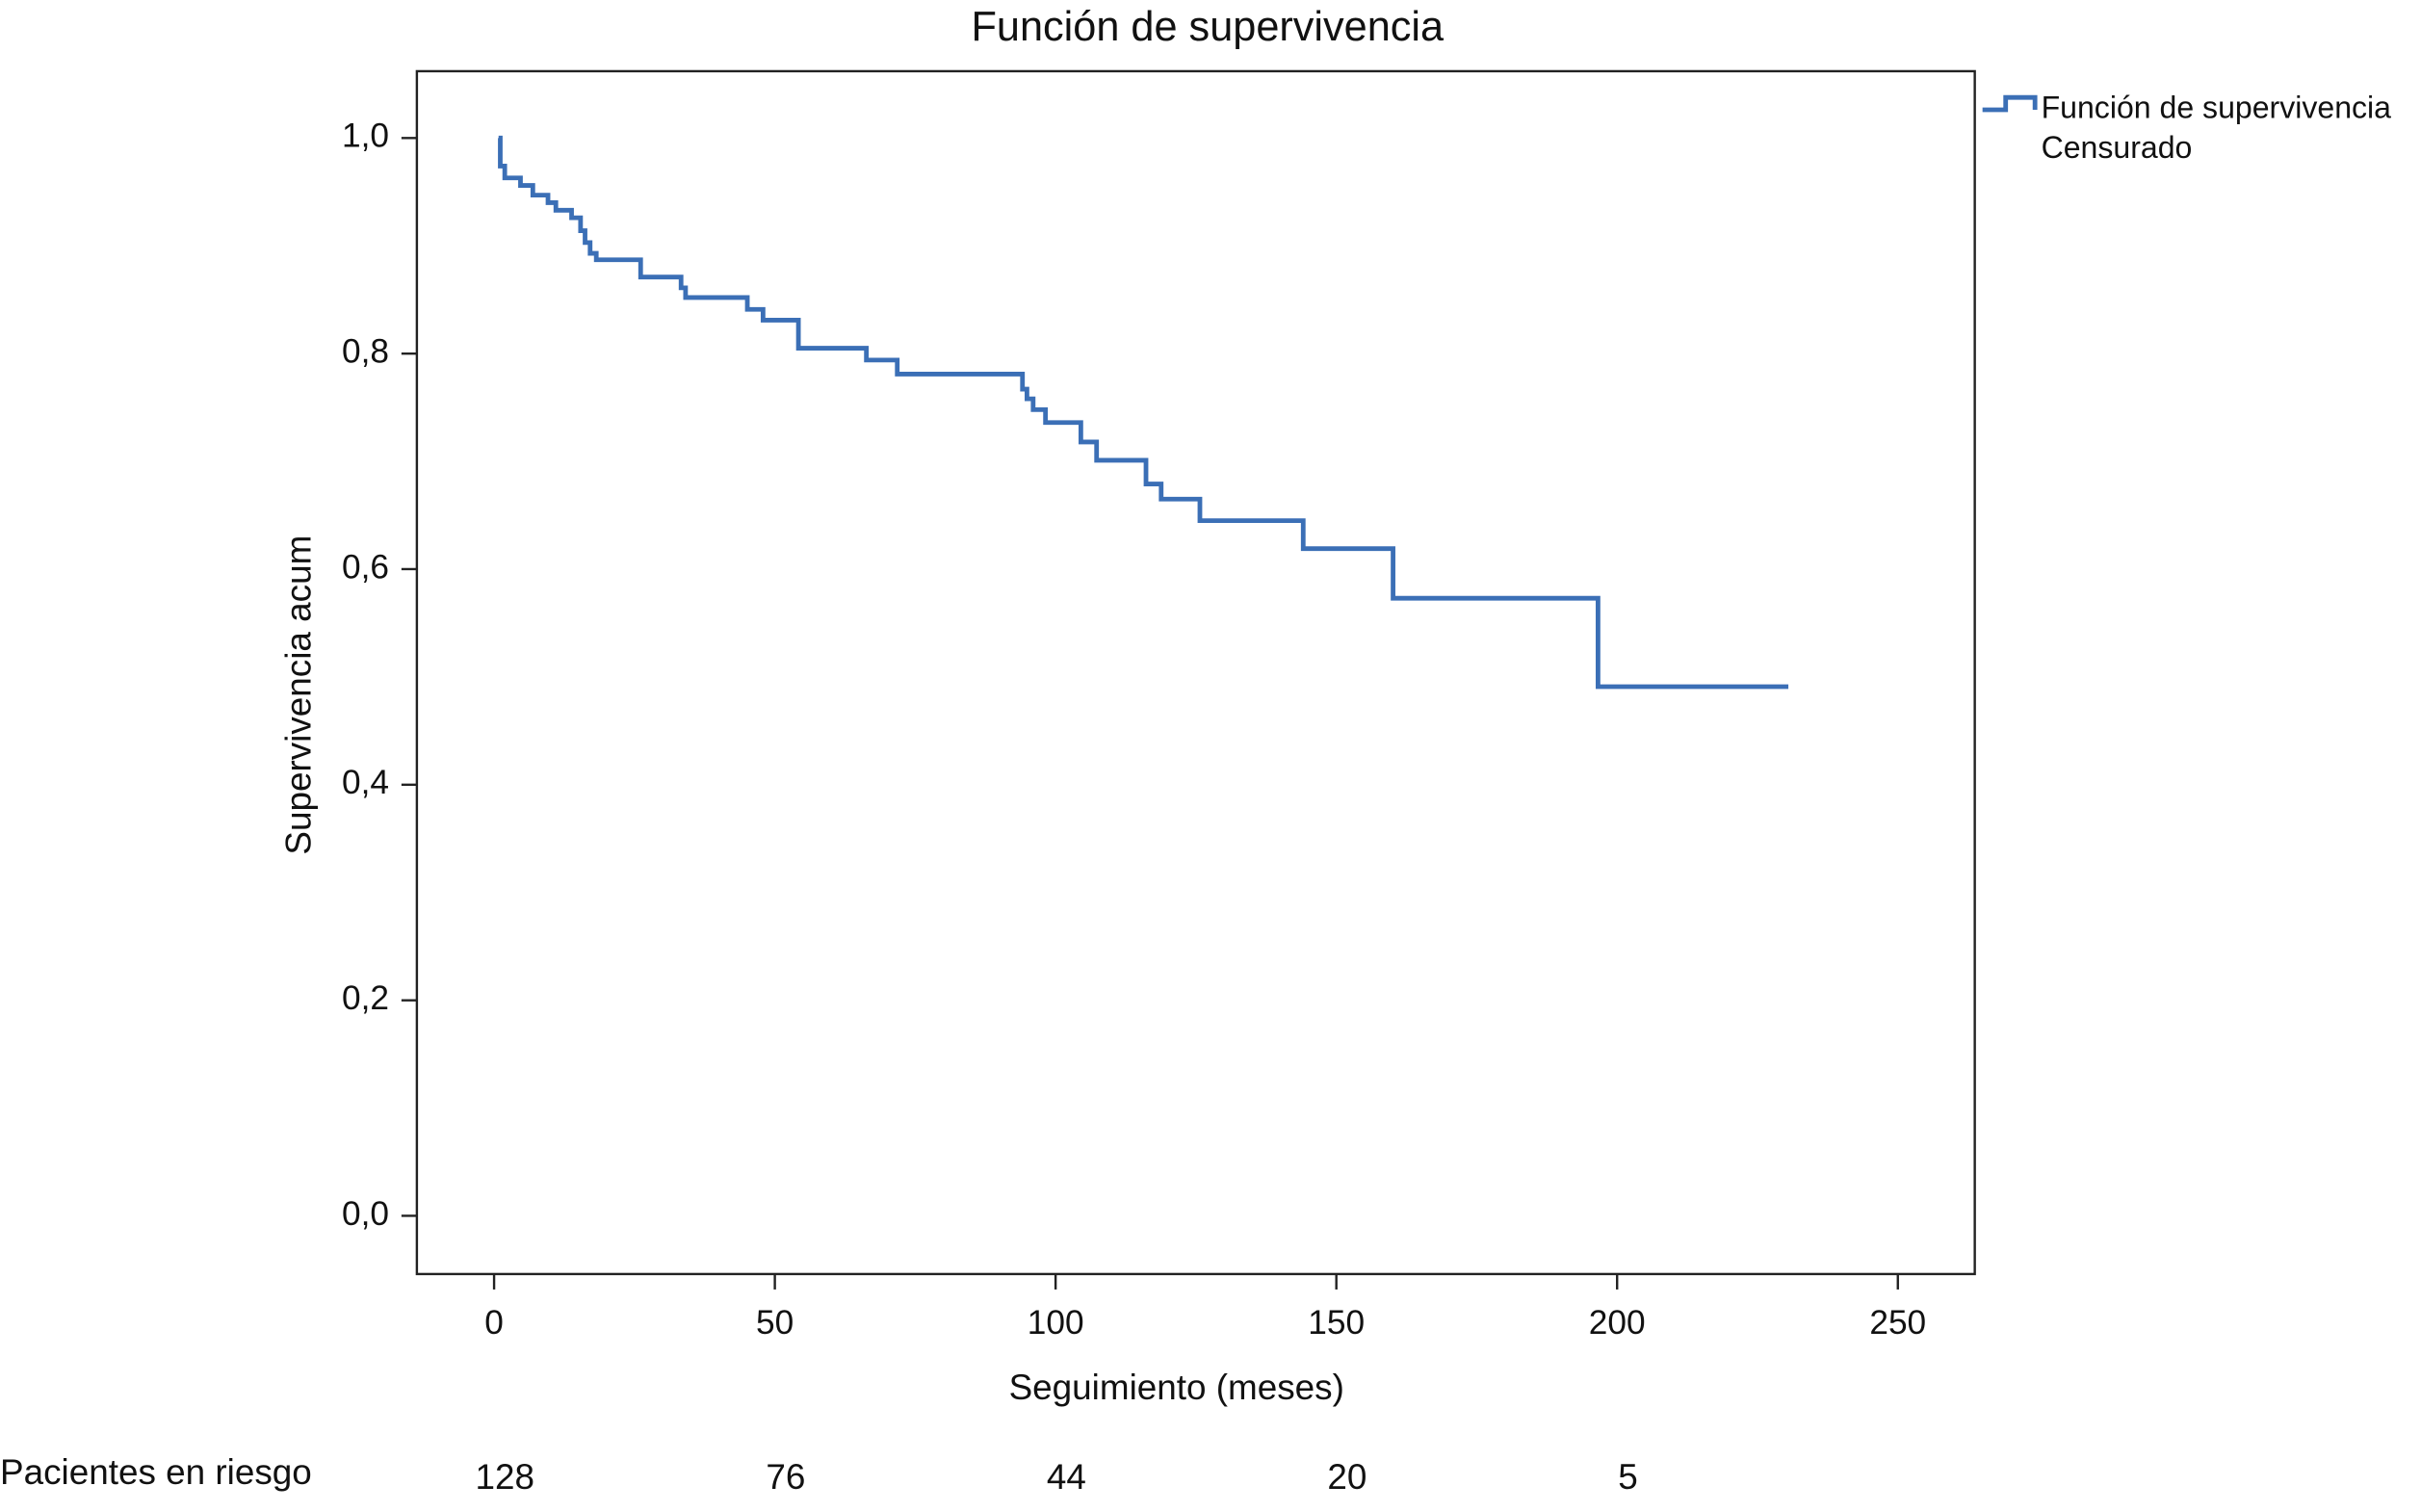 The height and width of the screenshot is (1512, 2421). What do you see at coordinates (365, 351) in the screenshot?
I see `y-tick-label: 0,8` at bounding box center [365, 351].